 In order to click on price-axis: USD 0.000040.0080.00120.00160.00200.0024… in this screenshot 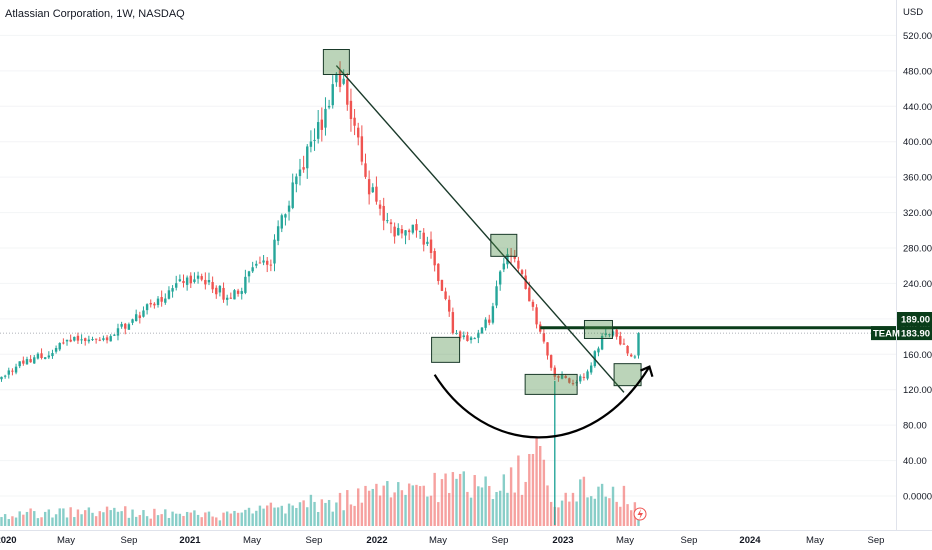, I will do `click(917, 255)`.